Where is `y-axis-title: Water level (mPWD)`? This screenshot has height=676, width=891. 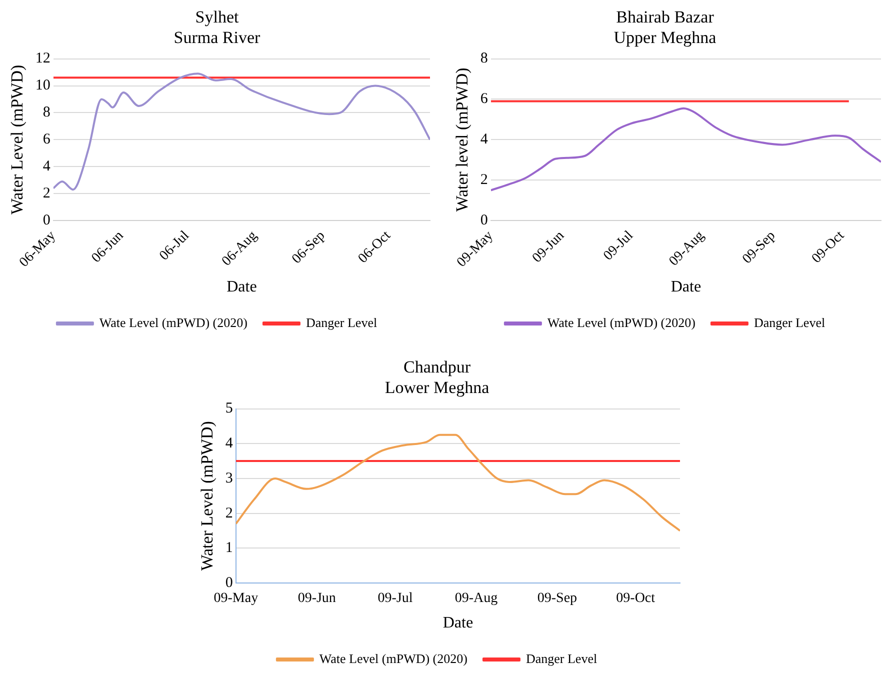
y-axis-title: Water level (mPWD) is located at coordinates (462, 140).